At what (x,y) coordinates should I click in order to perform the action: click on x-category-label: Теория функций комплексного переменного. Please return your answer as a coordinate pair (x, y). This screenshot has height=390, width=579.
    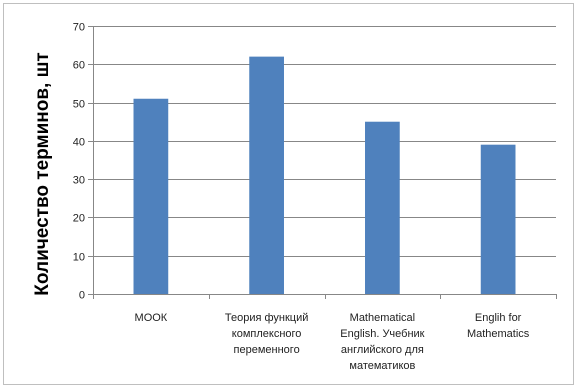
    Looking at the image, I should click on (267, 334).